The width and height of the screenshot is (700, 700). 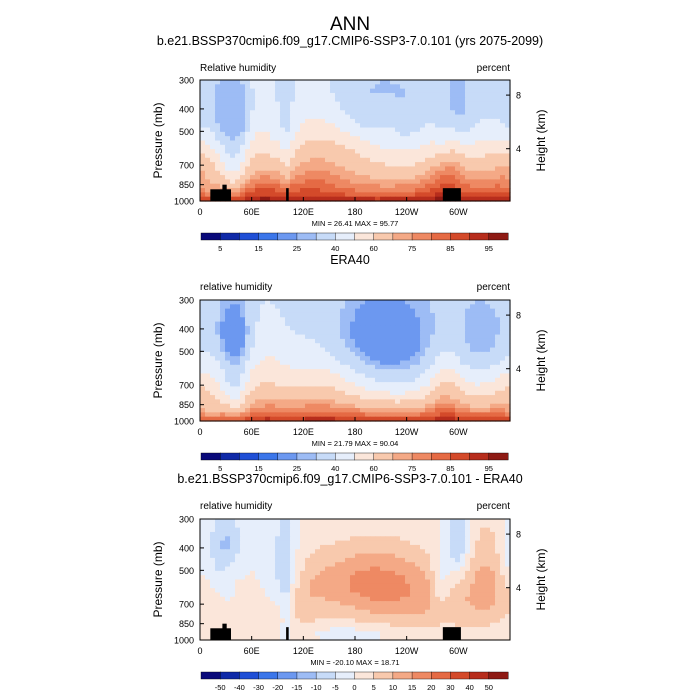 I want to click on y-tick-label: 1000, so click(x=184, y=422).